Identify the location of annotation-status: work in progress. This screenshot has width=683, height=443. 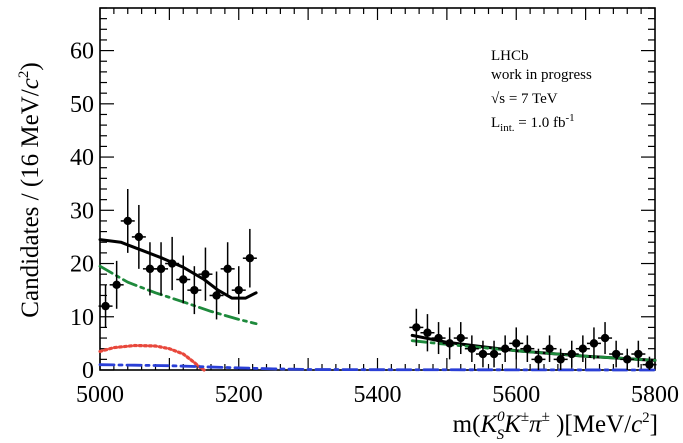
(541, 75).